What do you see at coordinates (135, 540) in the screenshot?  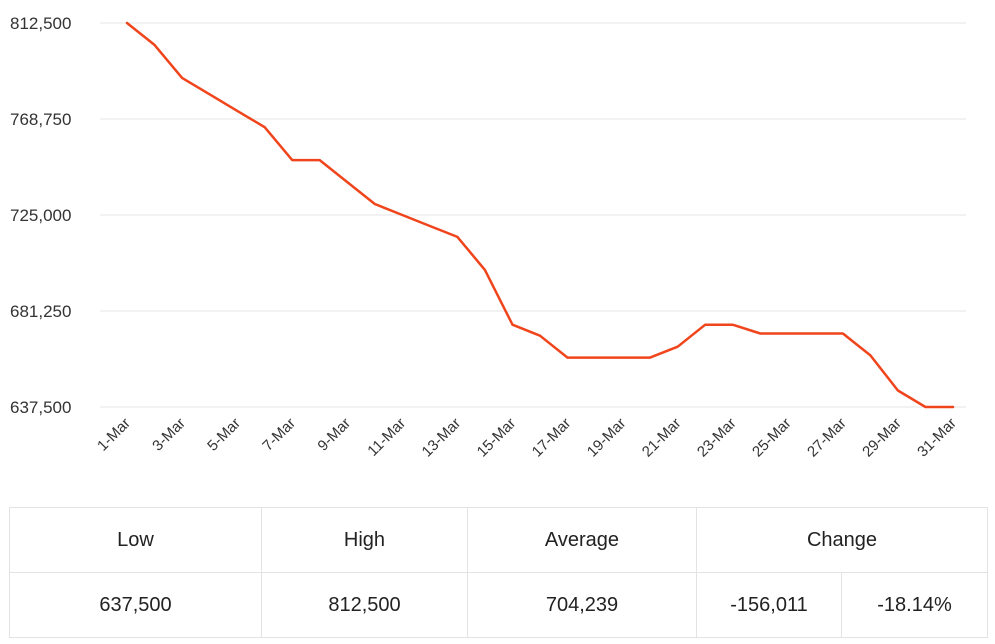 I see `low-header: Low` at bounding box center [135, 540].